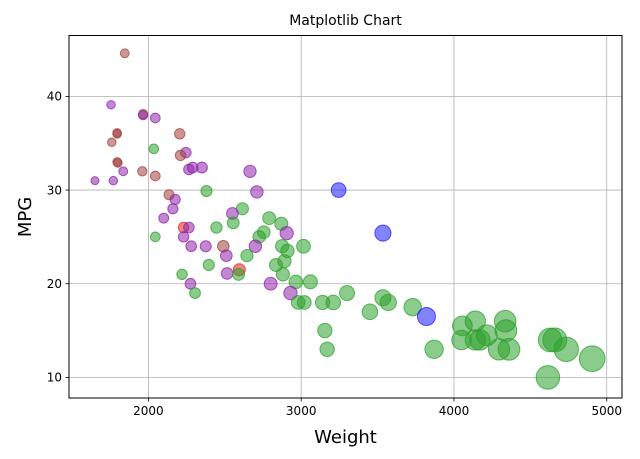  I want to click on x-tick-label: 4000, so click(454, 411).